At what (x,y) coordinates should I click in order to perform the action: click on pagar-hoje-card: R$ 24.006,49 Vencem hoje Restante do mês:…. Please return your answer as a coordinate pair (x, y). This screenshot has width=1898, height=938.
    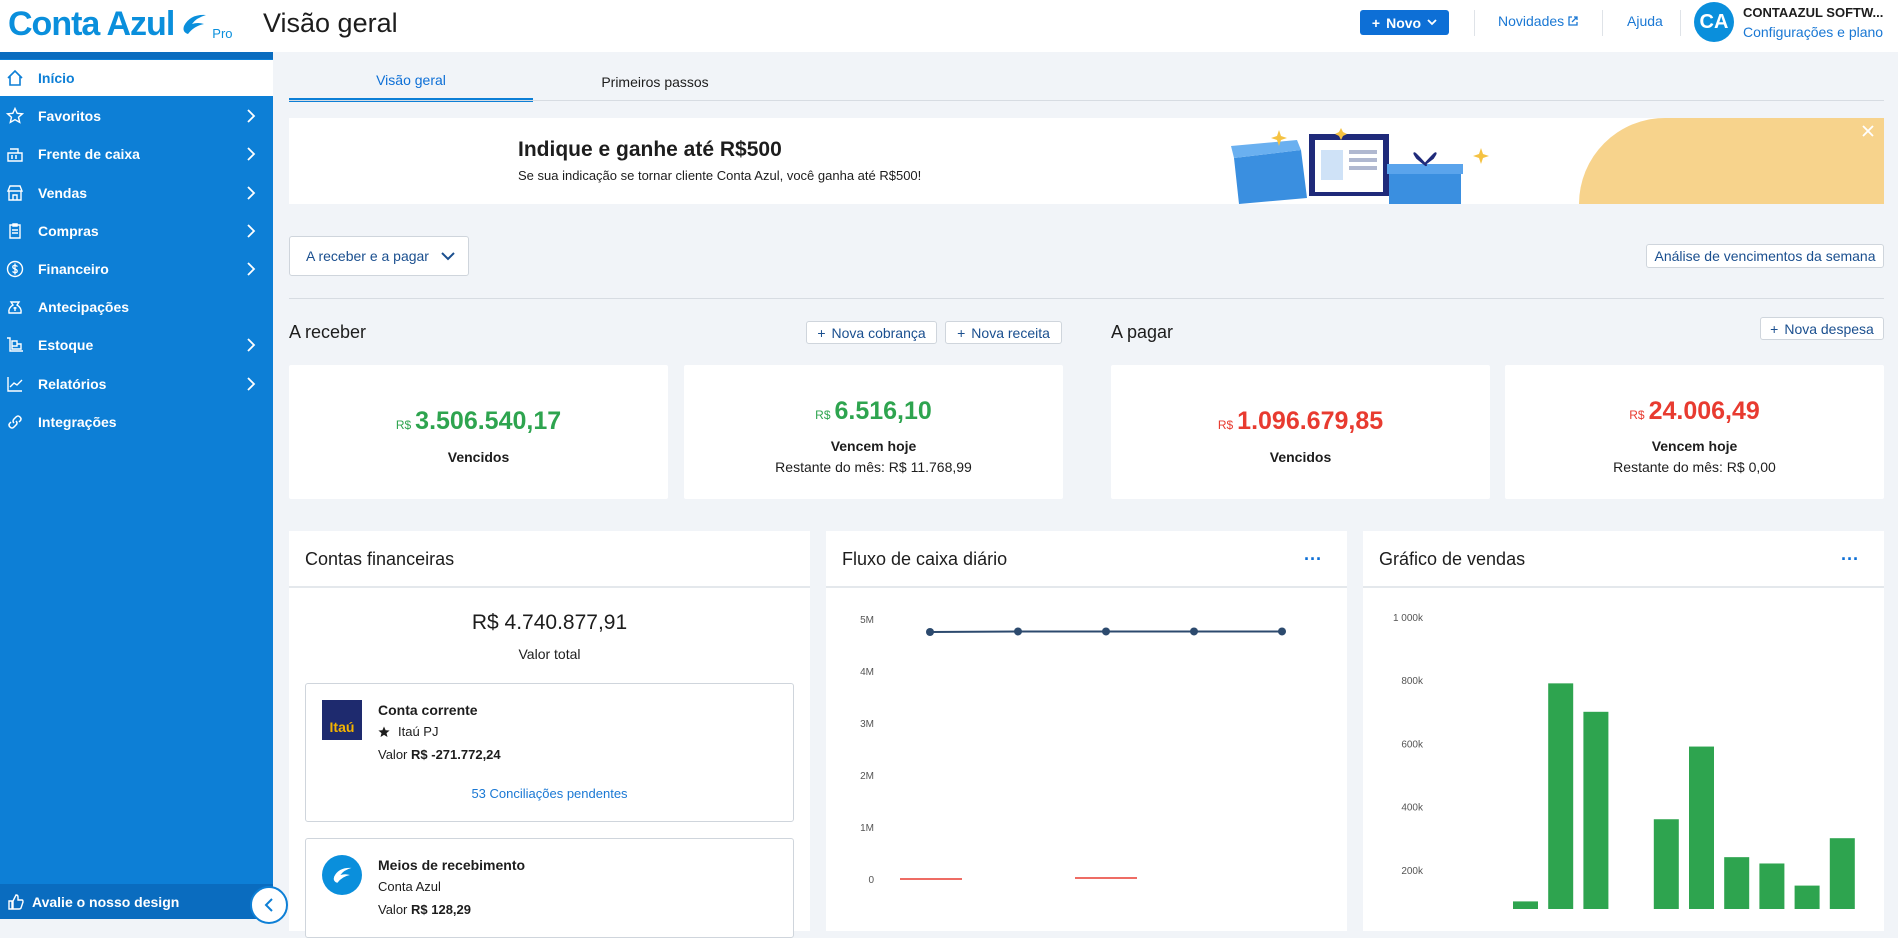
    Looking at the image, I should click on (1694, 432).